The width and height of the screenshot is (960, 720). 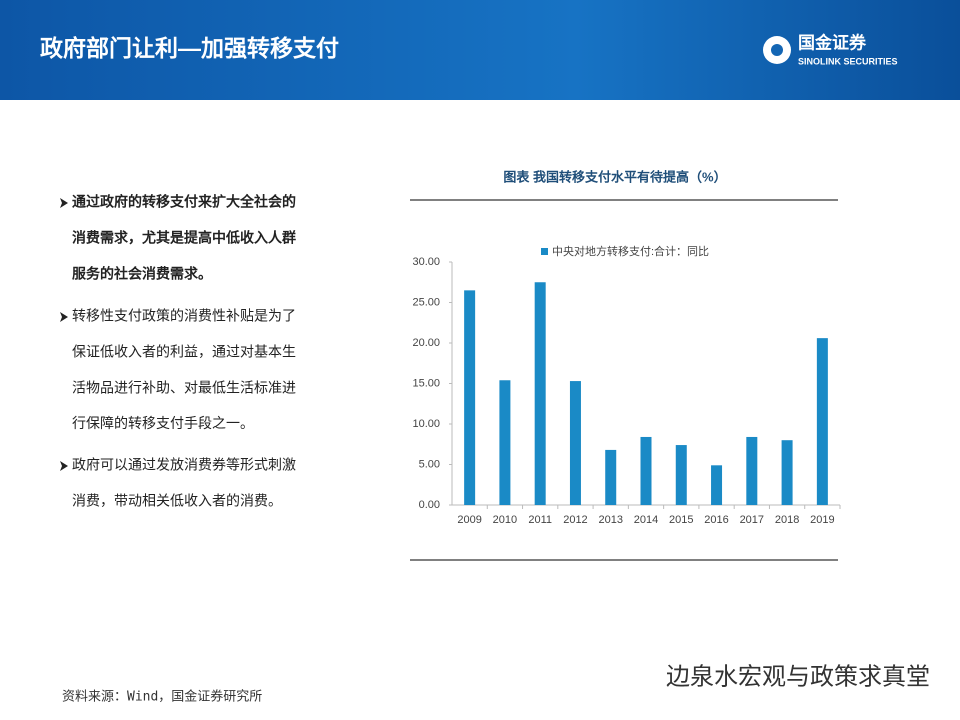 What do you see at coordinates (798, 676) in the screenshot?
I see `watermark: 边泉水宏观与政策求真堂` at bounding box center [798, 676].